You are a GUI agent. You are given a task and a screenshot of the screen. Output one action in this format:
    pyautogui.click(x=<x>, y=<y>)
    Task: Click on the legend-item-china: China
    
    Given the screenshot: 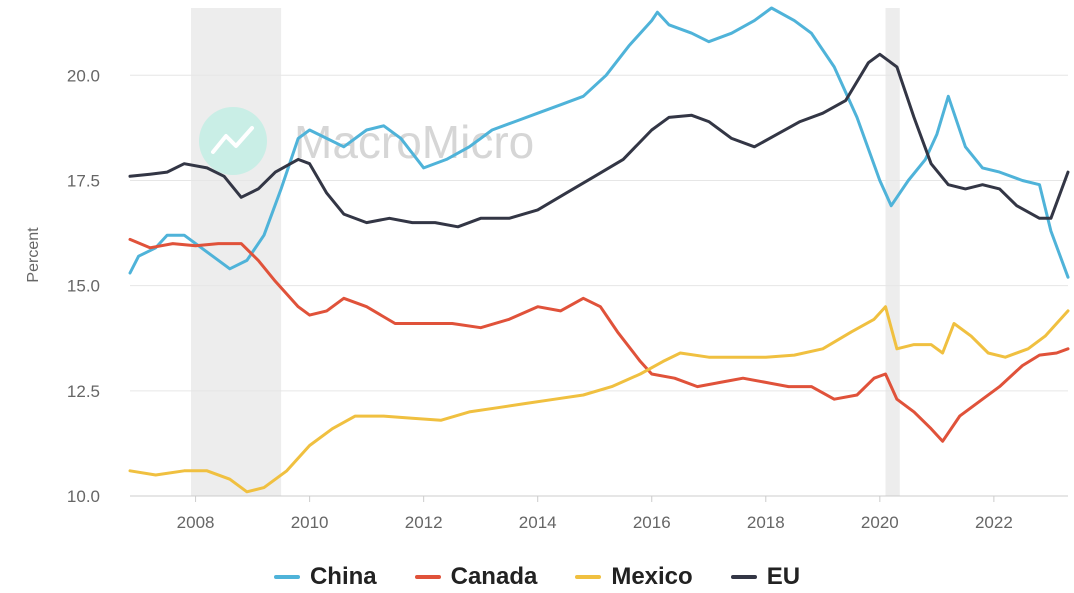 What is the action you would take?
    pyautogui.click(x=325, y=577)
    